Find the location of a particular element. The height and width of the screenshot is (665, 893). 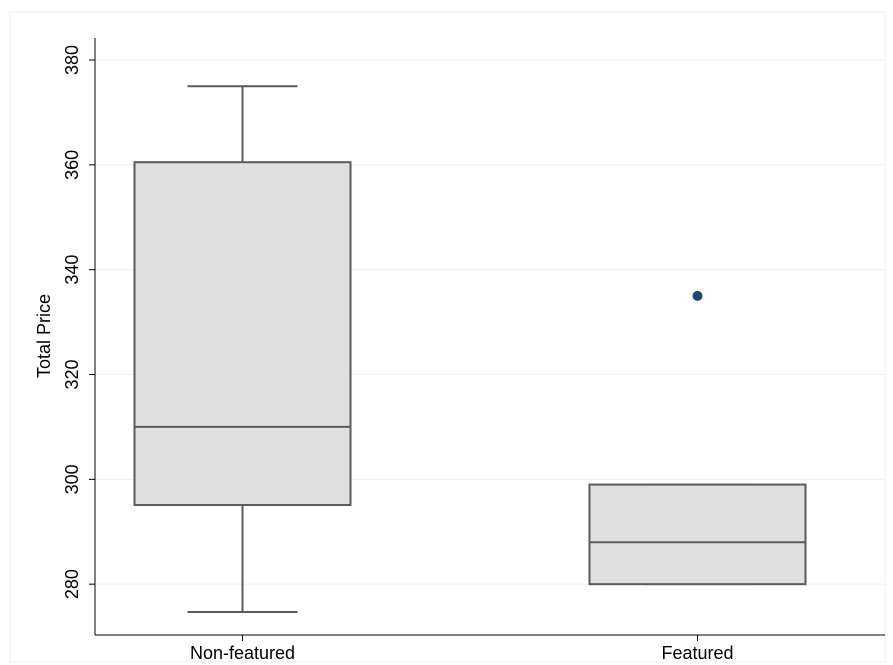

y-tick-label: 320 is located at coordinates (72, 374).